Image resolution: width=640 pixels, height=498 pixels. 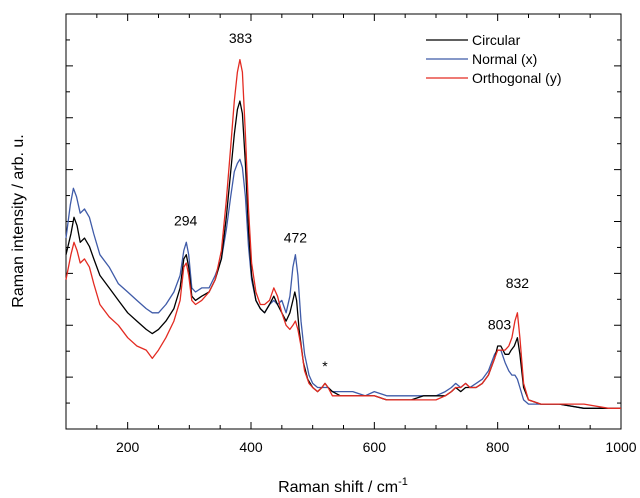 What do you see at coordinates (241, 38) in the screenshot?
I see `peak-annotation: 383` at bounding box center [241, 38].